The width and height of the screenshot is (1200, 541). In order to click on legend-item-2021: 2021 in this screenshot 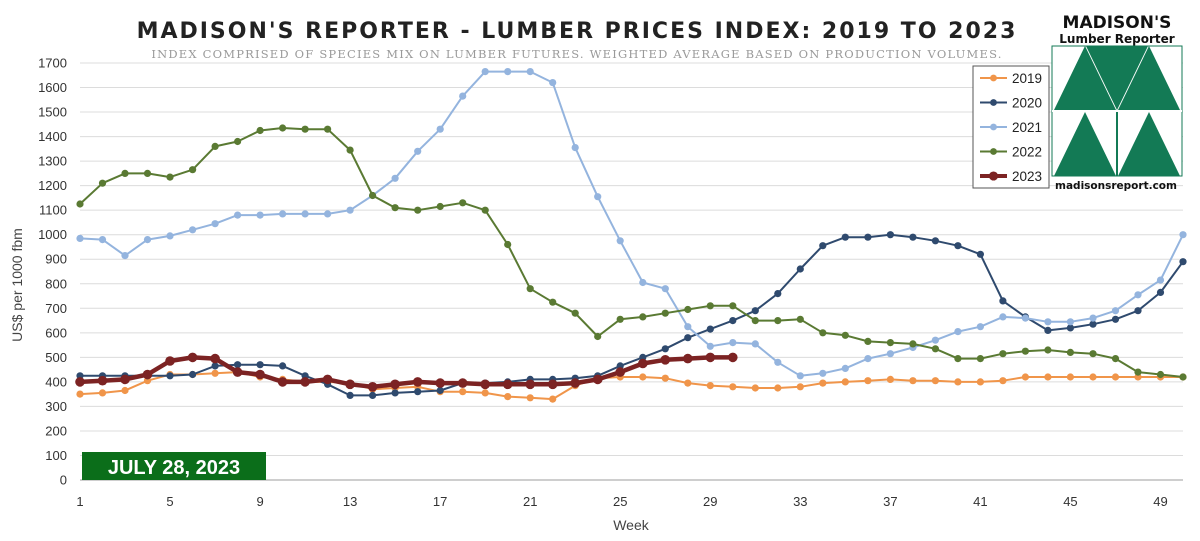, I will do `click(1011, 127)`.